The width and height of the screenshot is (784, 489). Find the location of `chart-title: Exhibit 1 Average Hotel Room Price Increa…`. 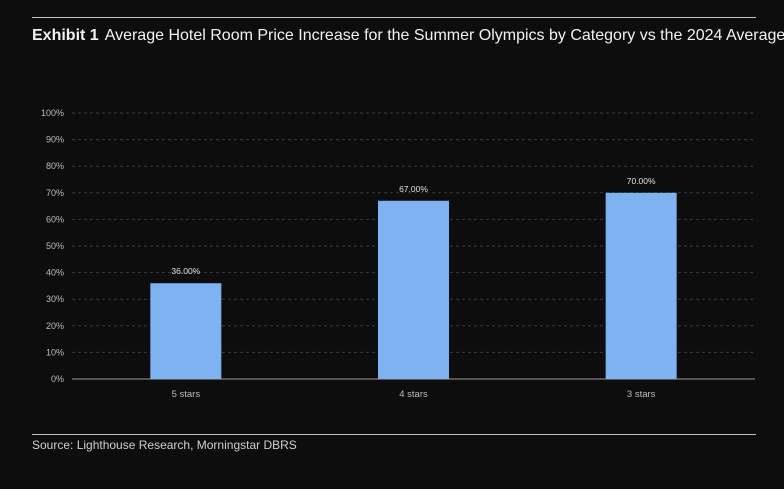

chart-title: Exhibit 1 Average Hotel Room Price Increa… is located at coordinates (408, 36).